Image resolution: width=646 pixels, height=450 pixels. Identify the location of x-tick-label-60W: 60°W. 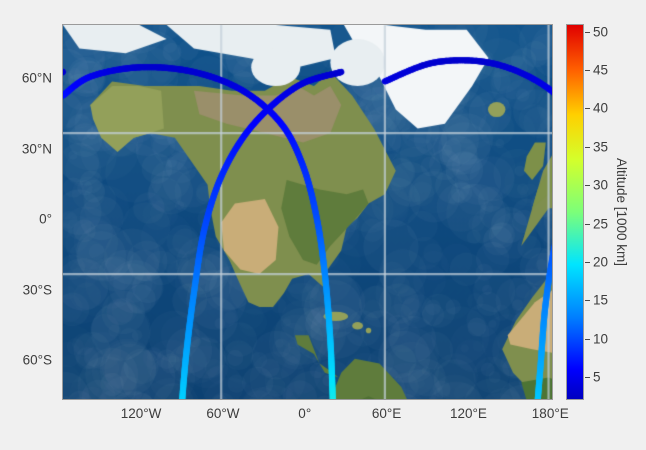
(223, 413).